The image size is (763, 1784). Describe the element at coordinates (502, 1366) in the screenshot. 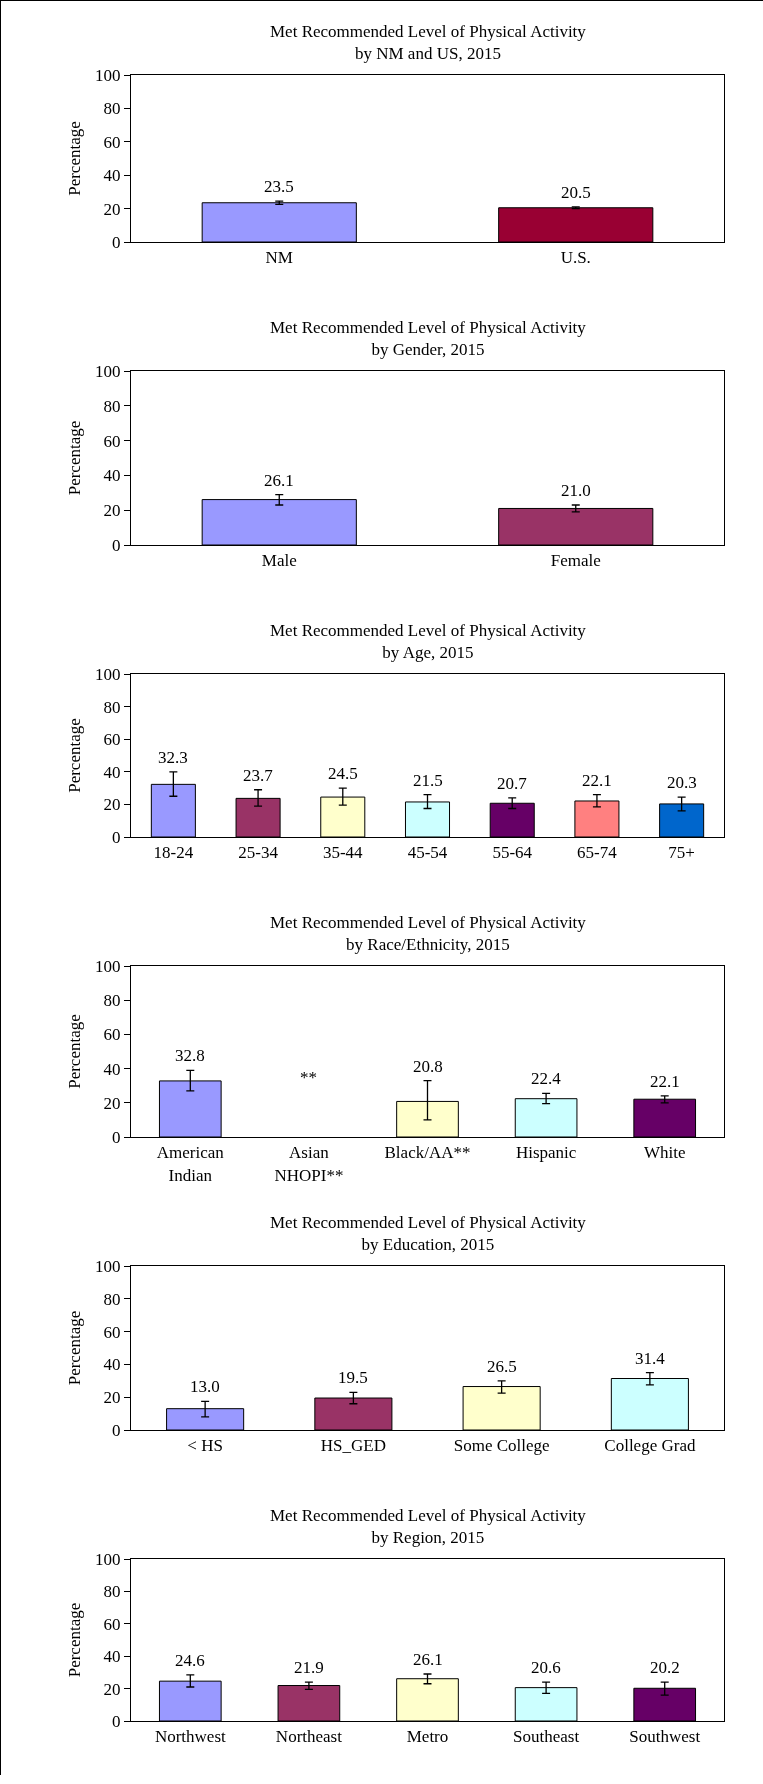

I see `data-label: 26.5` at that location.